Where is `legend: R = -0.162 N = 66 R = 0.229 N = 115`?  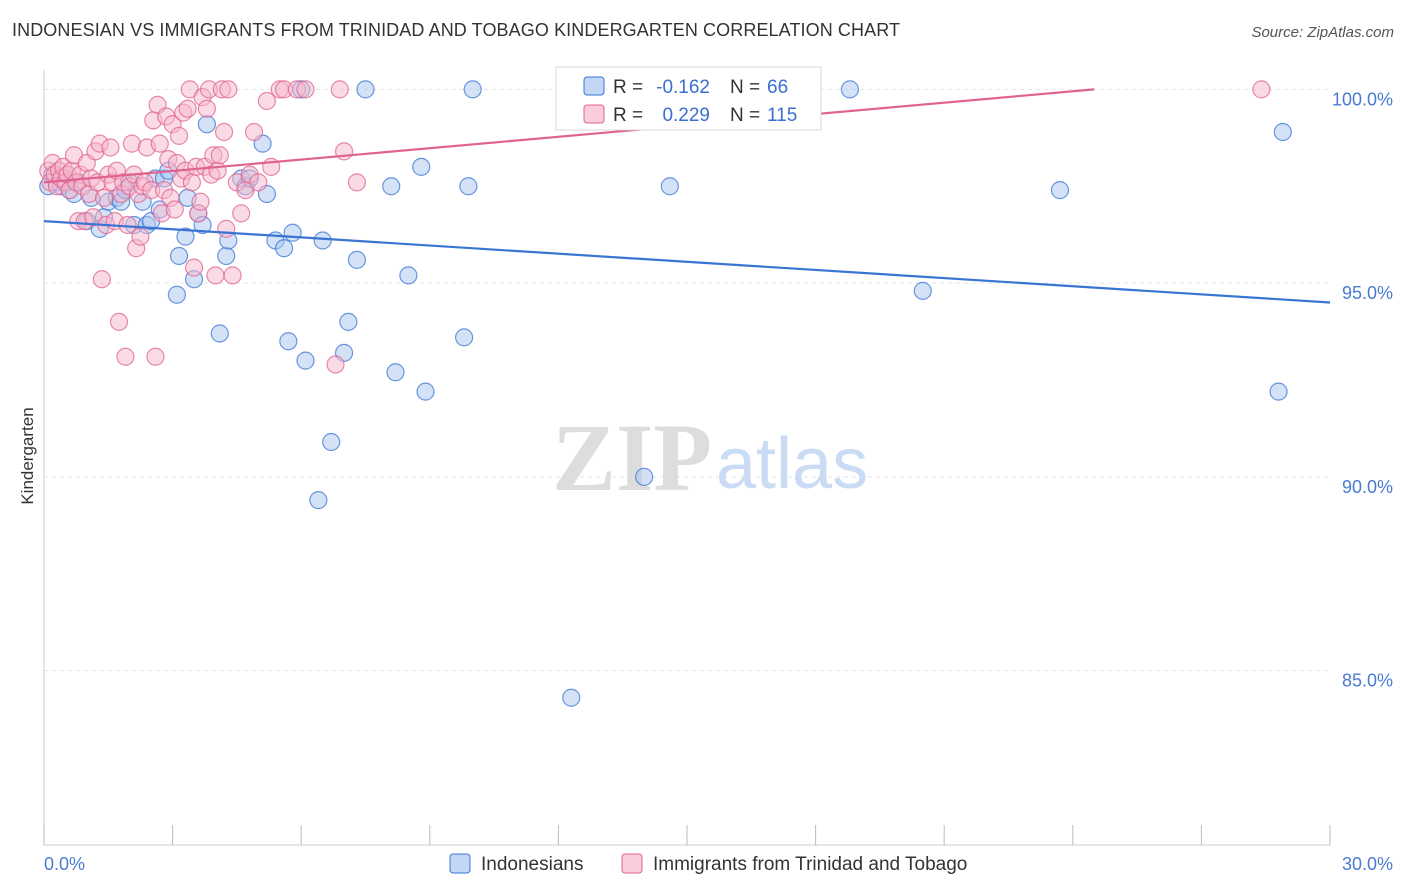
legend: R = -0.162 N = 66 R = 0.229 N = 115 is located at coordinates (688, 98).